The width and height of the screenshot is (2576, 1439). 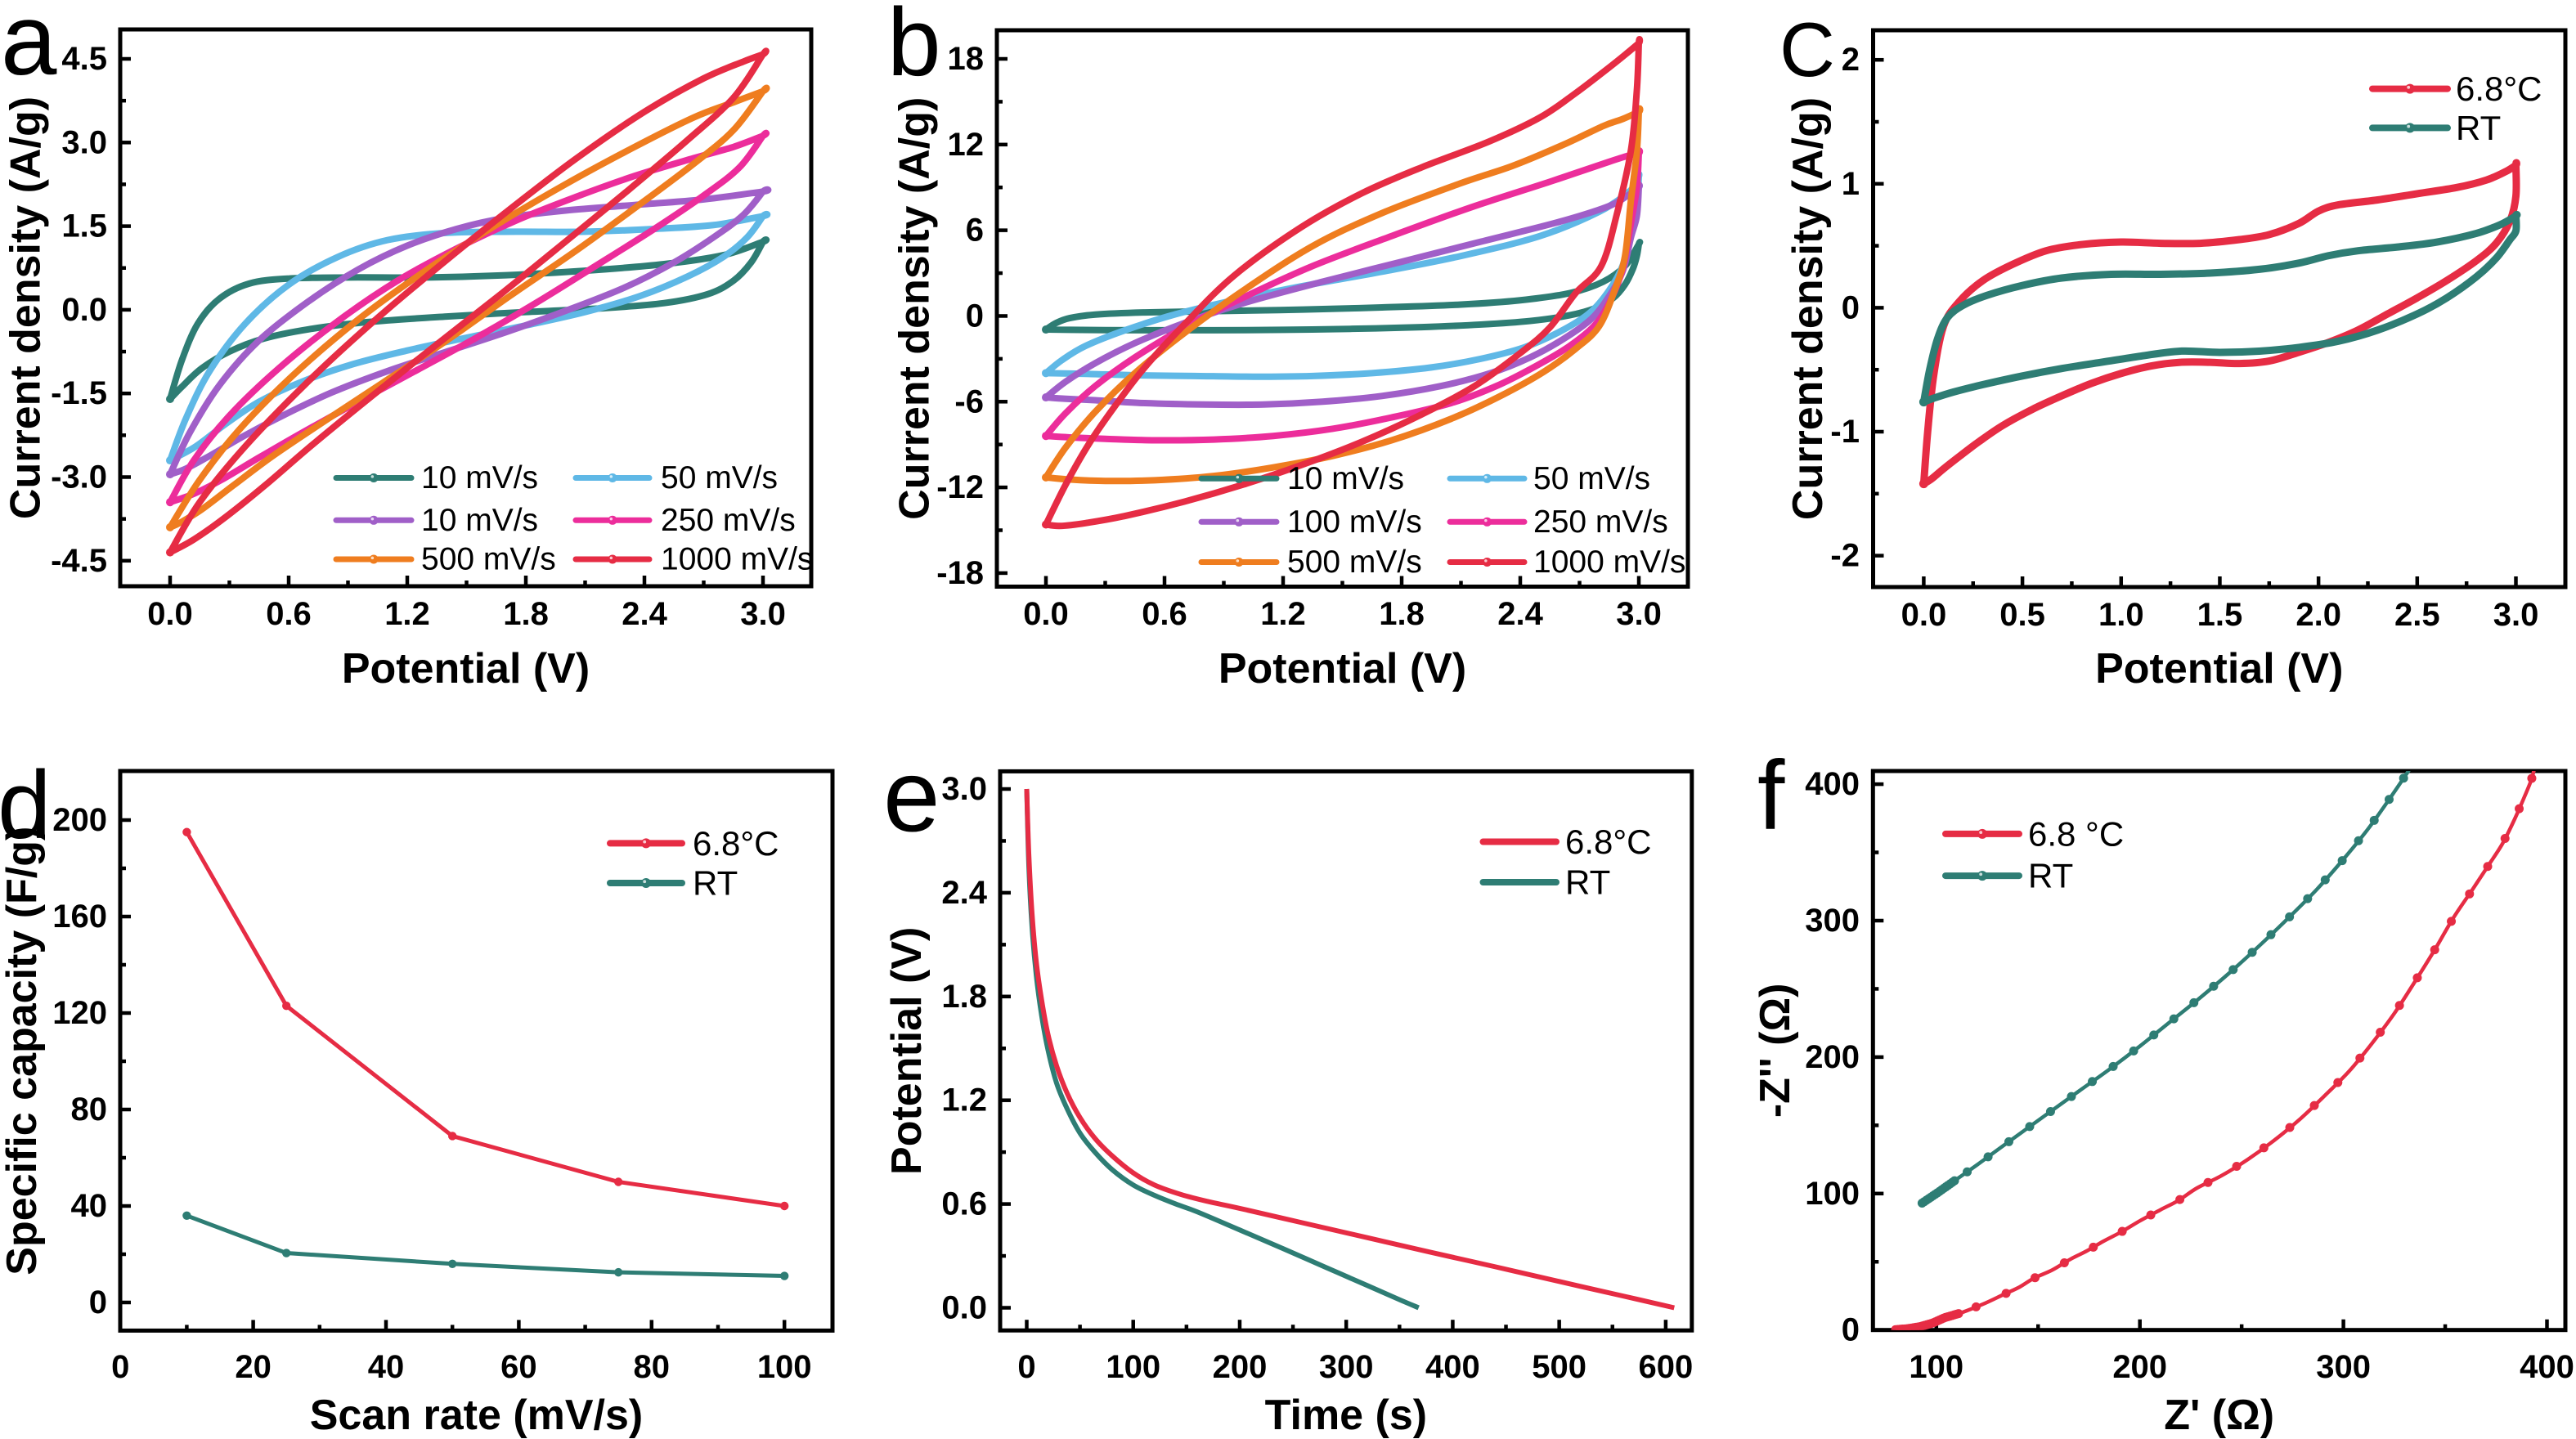 I want to click on svg-text: -2, so click(x=1845, y=556).